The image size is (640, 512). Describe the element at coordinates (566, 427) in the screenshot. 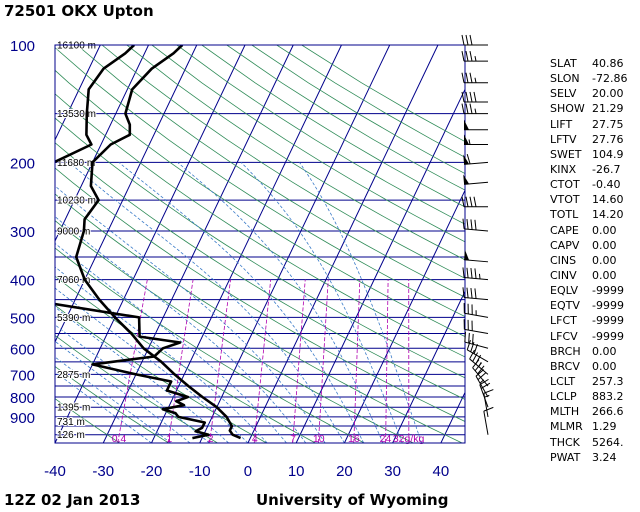

I see `param-name: MLMR` at that location.